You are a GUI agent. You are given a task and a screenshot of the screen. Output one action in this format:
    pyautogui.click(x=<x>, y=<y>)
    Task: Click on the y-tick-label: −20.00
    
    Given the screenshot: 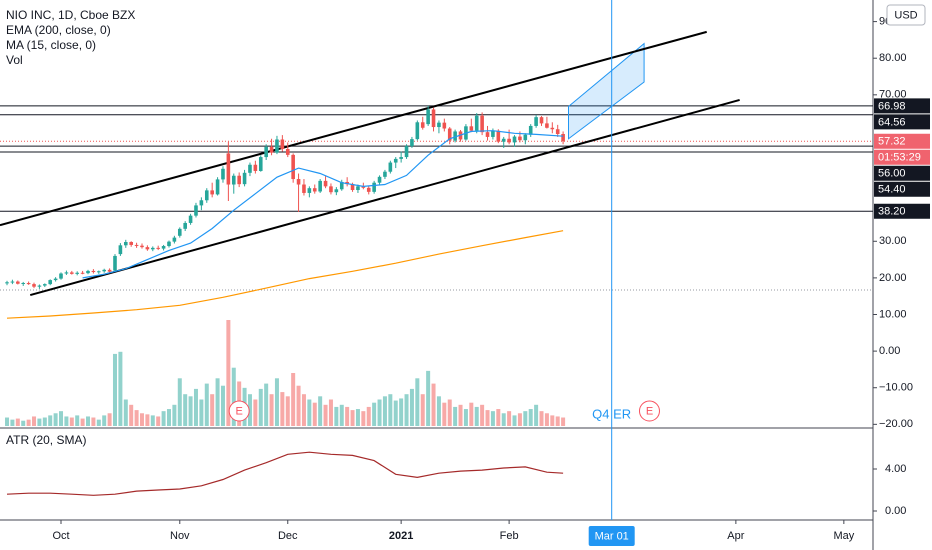 What is the action you would take?
    pyautogui.click(x=896, y=424)
    